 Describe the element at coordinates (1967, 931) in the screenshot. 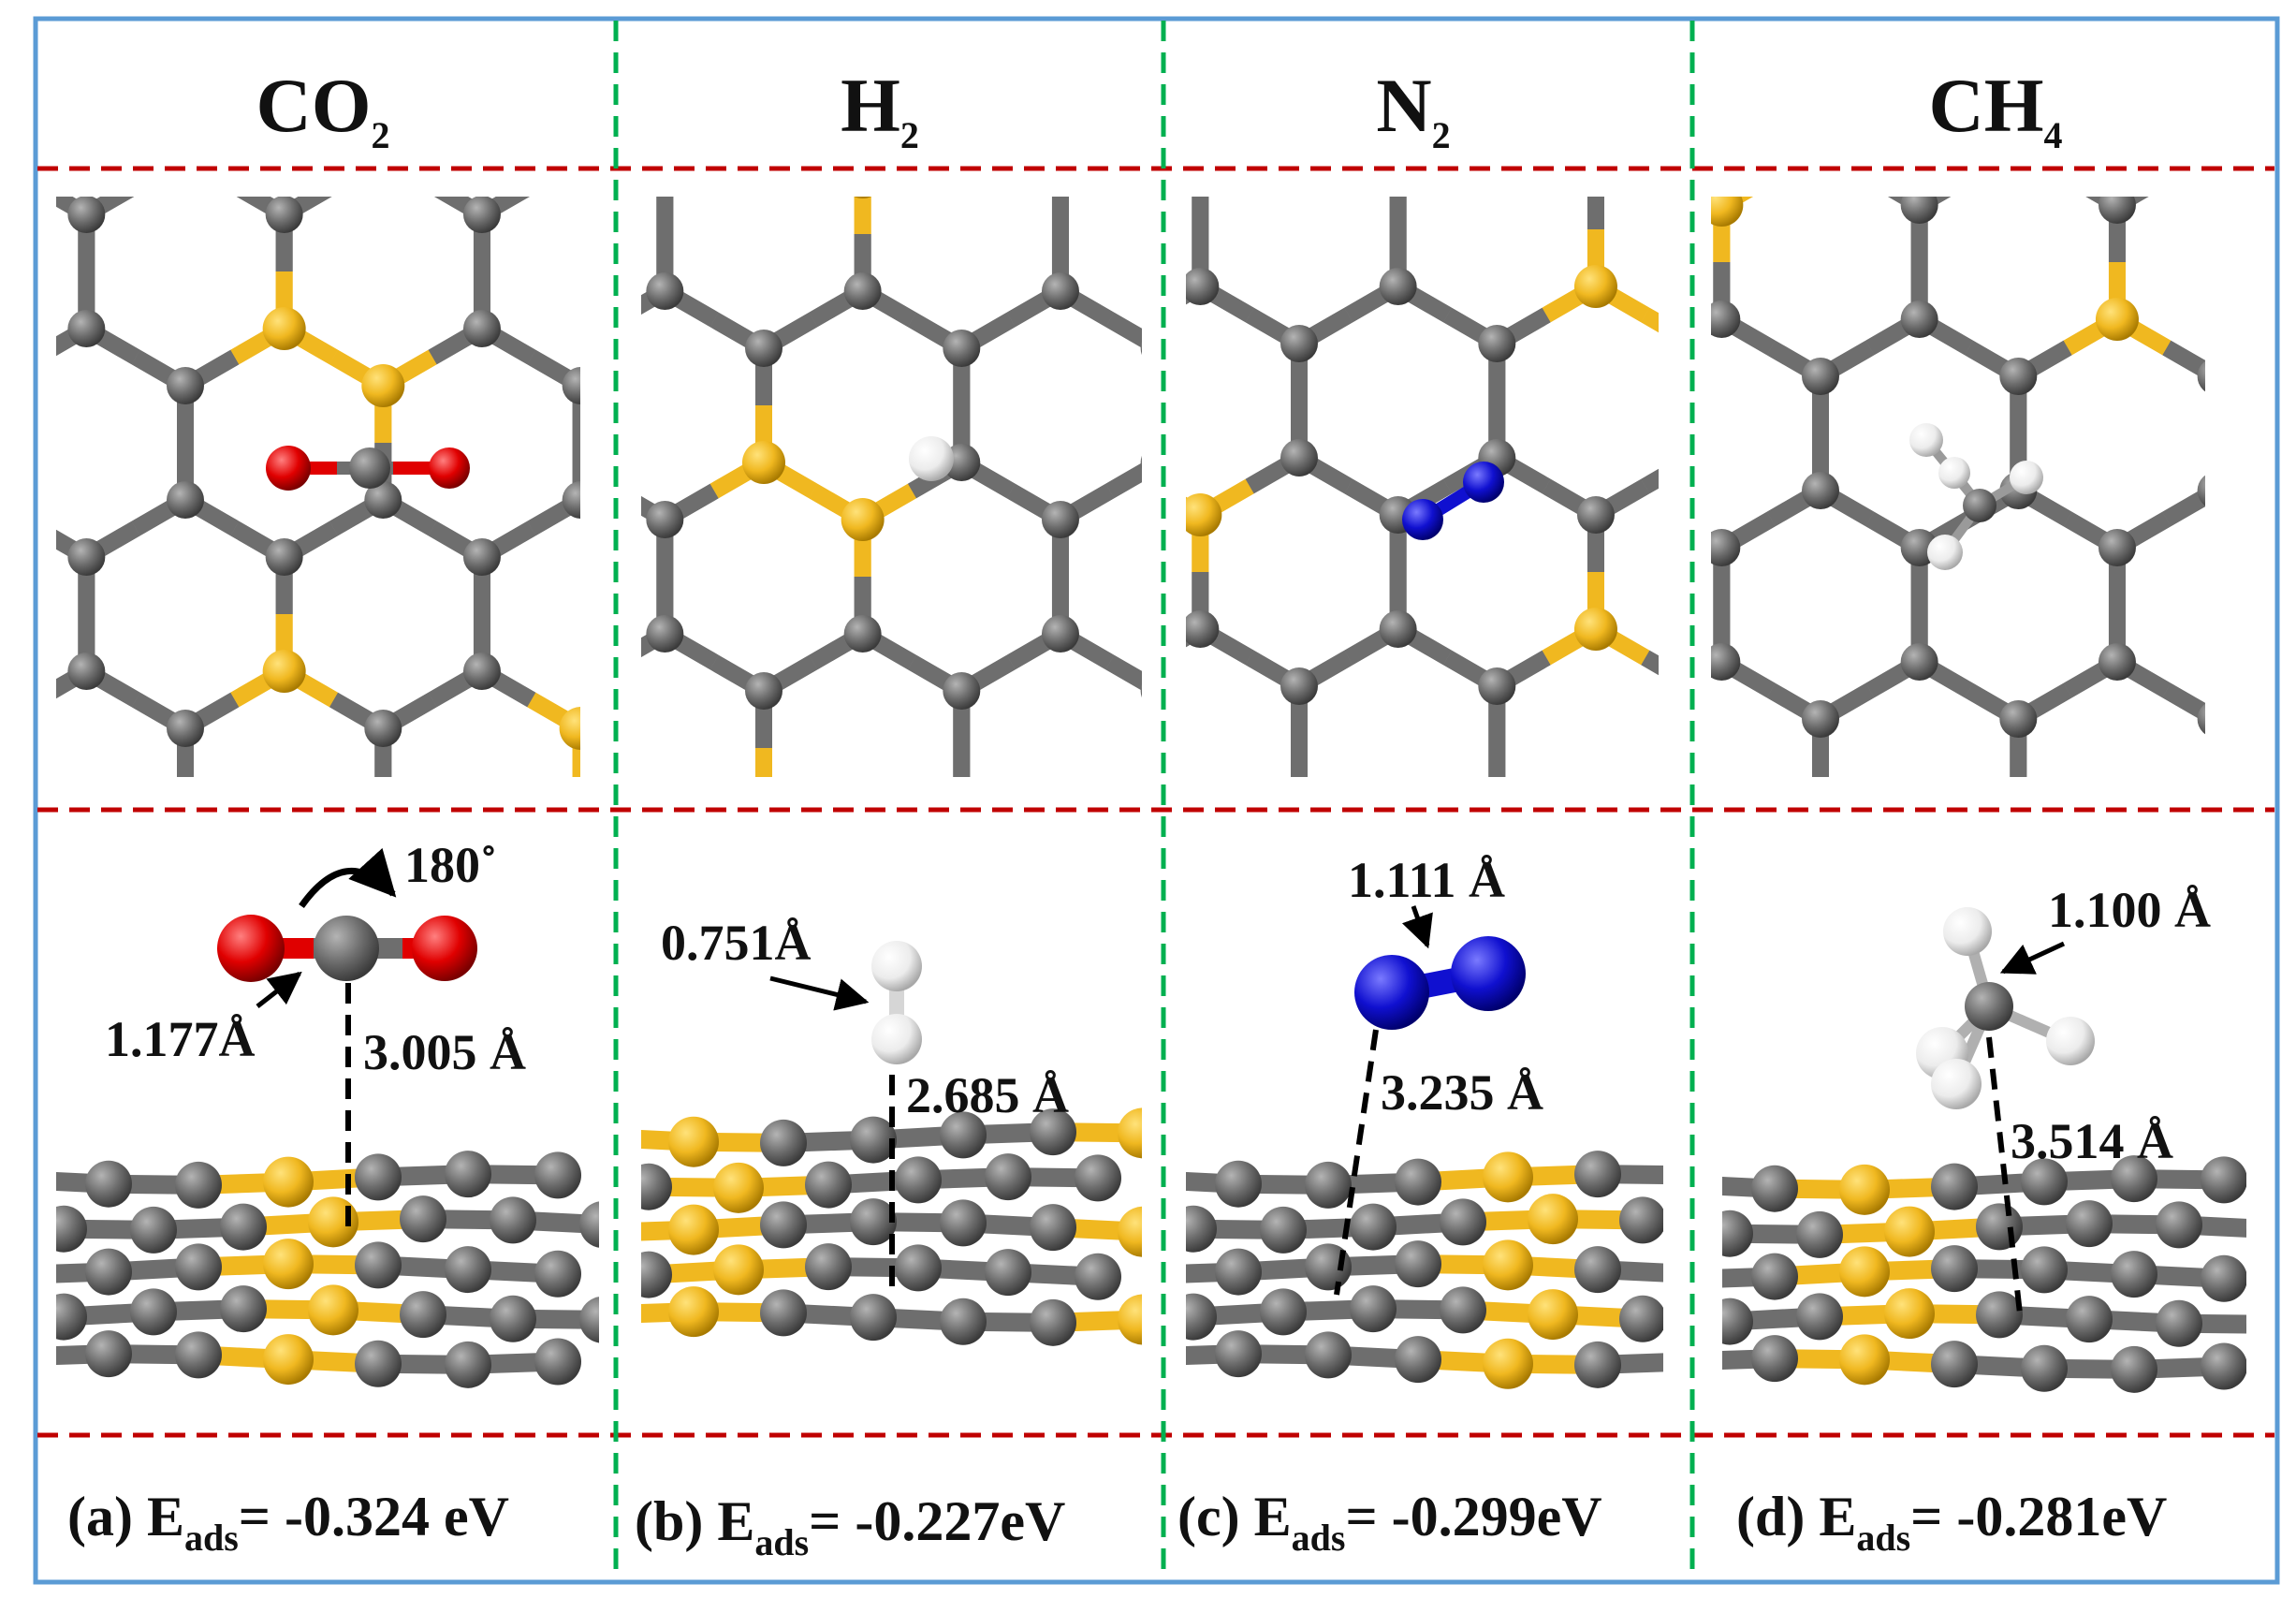

I see `hydrogen-atom` at that location.